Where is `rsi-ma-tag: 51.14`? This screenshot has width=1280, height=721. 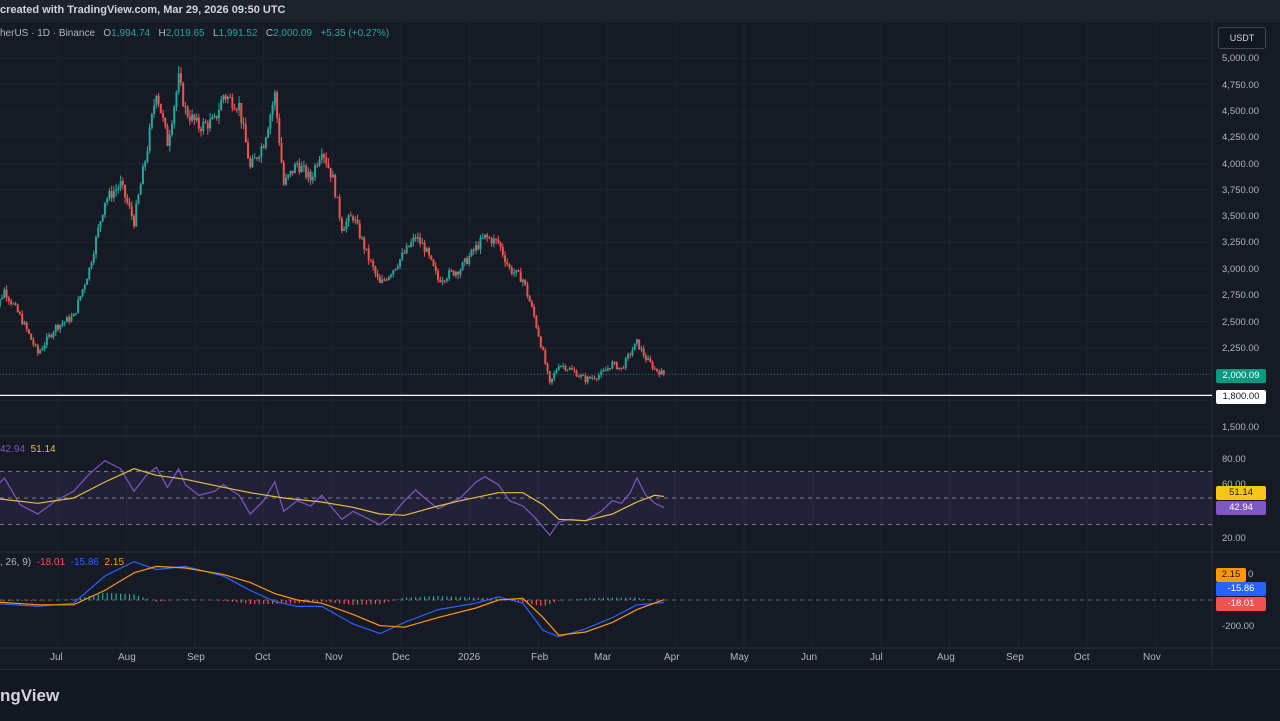
rsi-ma-tag: 51.14 is located at coordinates (1241, 493).